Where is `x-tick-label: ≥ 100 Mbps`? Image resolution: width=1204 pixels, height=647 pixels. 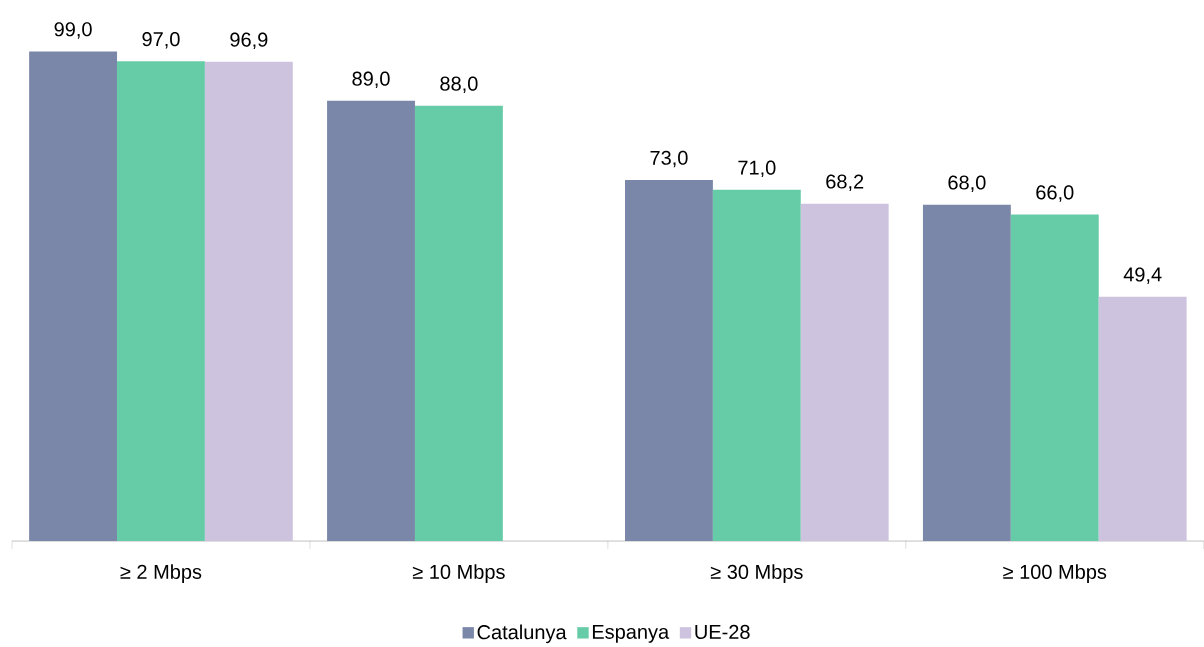
x-tick-label: ≥ 100 Mbps is located at coordinates (1055, 573).